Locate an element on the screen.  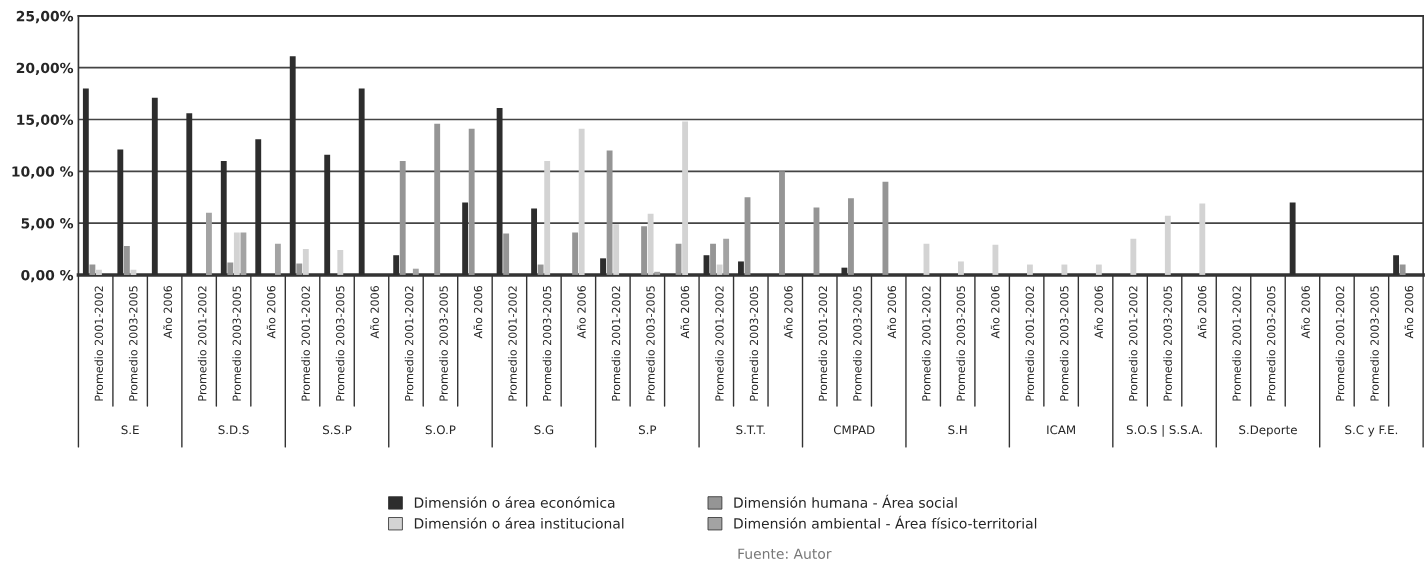
text: ICAM is located at coordinates (1061, 430).